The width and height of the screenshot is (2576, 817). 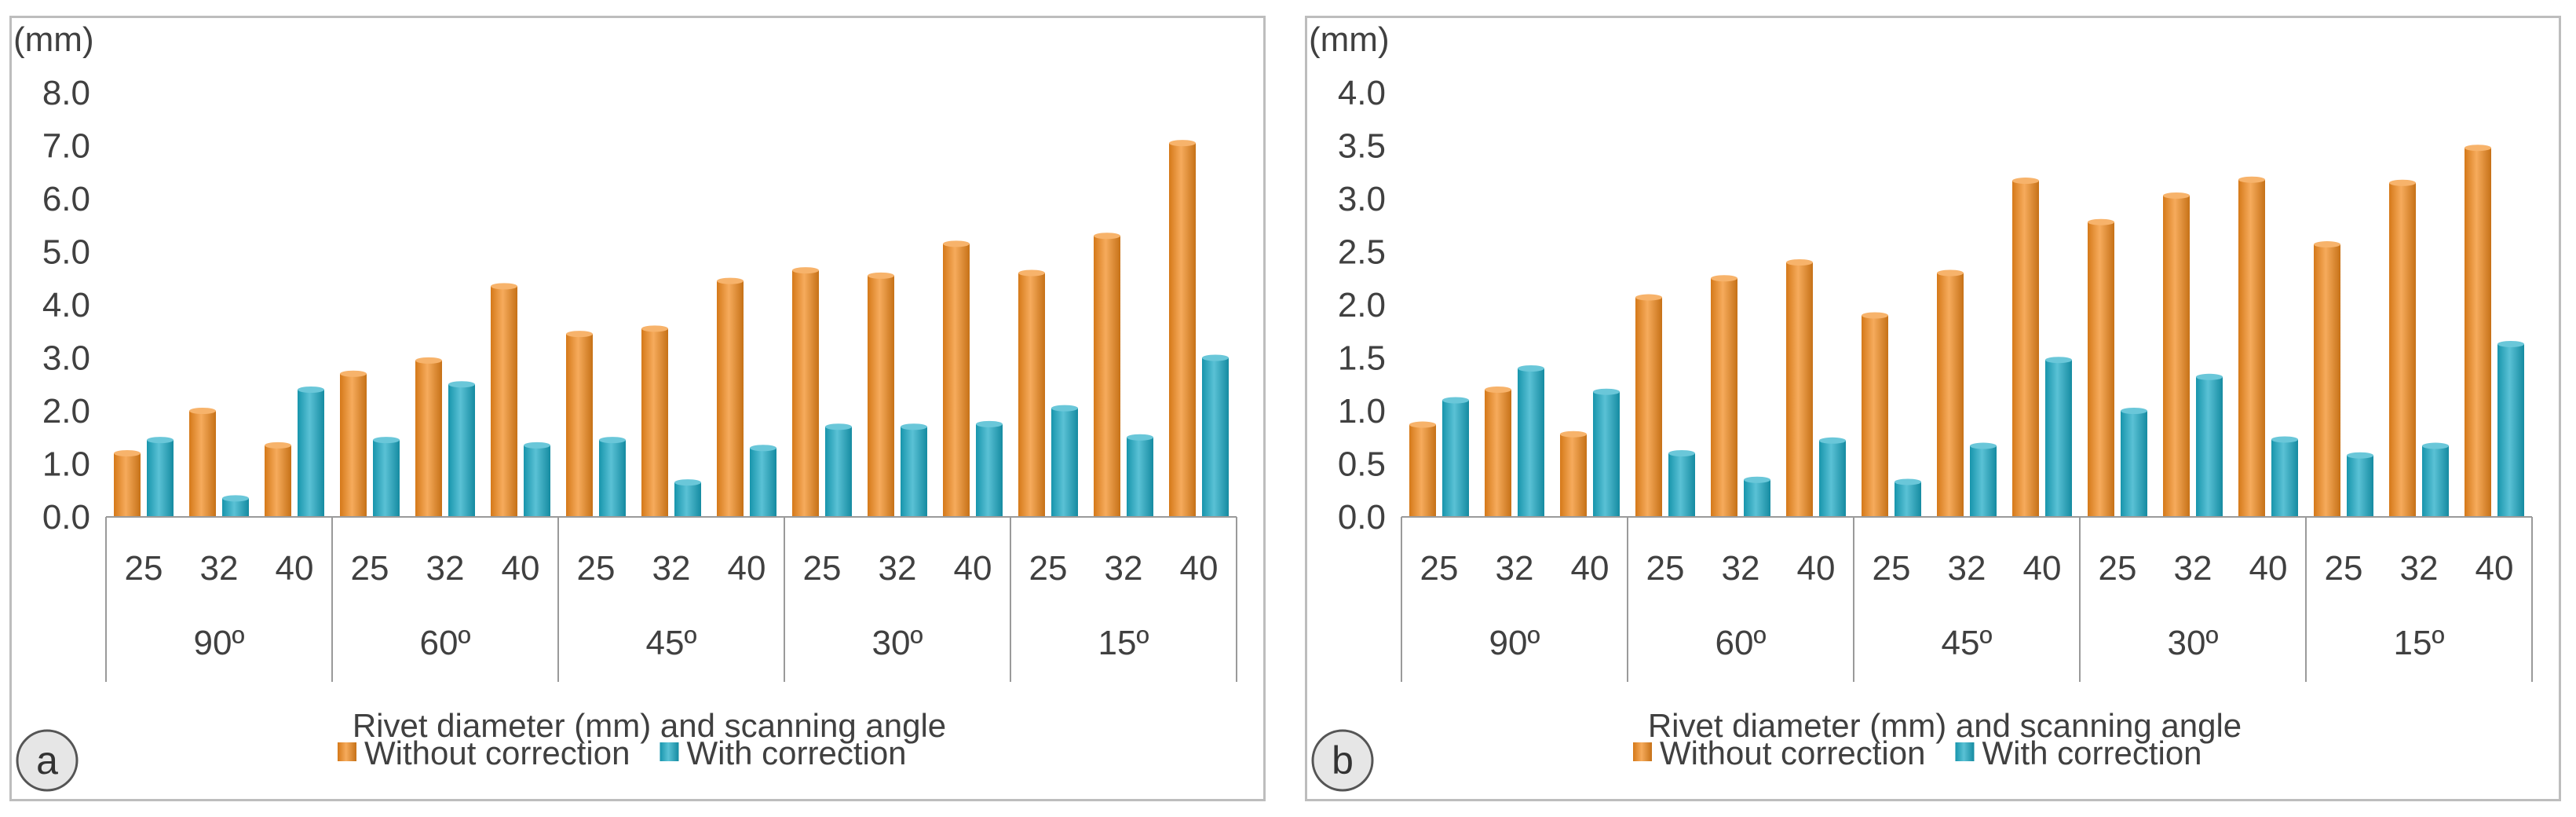 I want to click on panel-badge-label: a, so click(x=47, y=760).